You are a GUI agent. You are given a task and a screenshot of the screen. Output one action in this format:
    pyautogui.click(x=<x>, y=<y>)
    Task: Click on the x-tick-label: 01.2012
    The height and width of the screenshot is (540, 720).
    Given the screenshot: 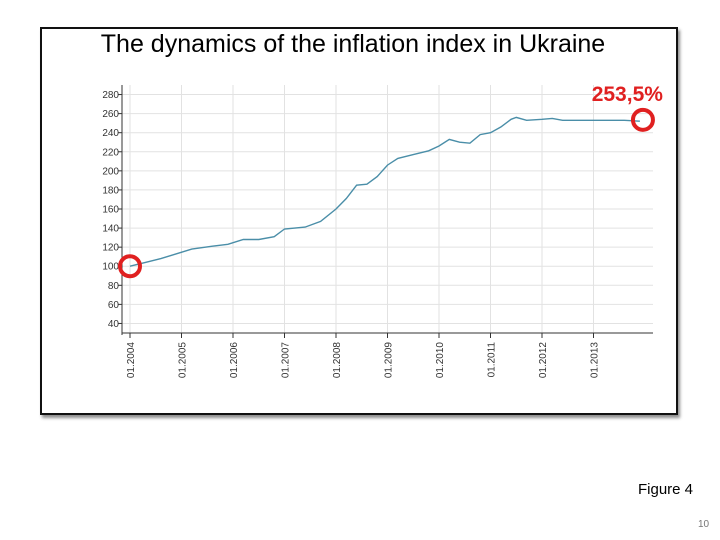 What is the action you would take?
    pyautogui.click(x=543, y=360)
    